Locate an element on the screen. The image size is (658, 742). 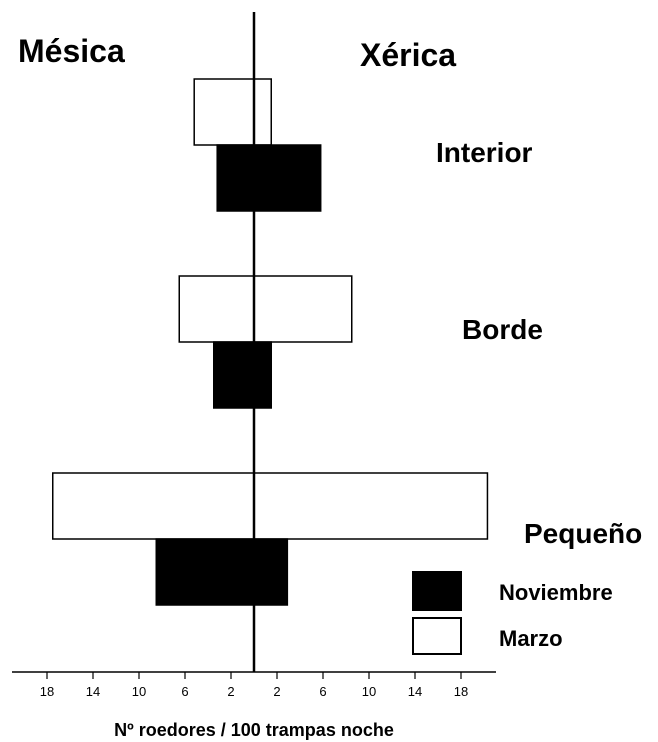
x-axis-title: Nº roedores / 100 trampas noche is located at coordinates (254, 730).